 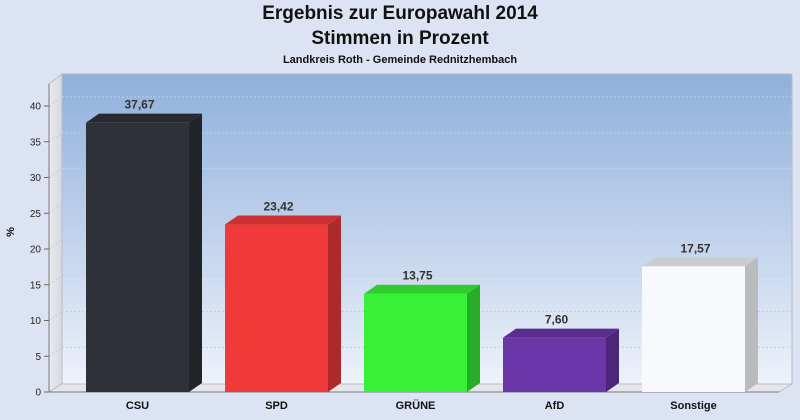 What do you see at coordinates (400, 60) in the screenshot?
I see `chart-caption: Landkreis Roth - Gemeinde Rednitzhembach` at bounding box center [400, 60].